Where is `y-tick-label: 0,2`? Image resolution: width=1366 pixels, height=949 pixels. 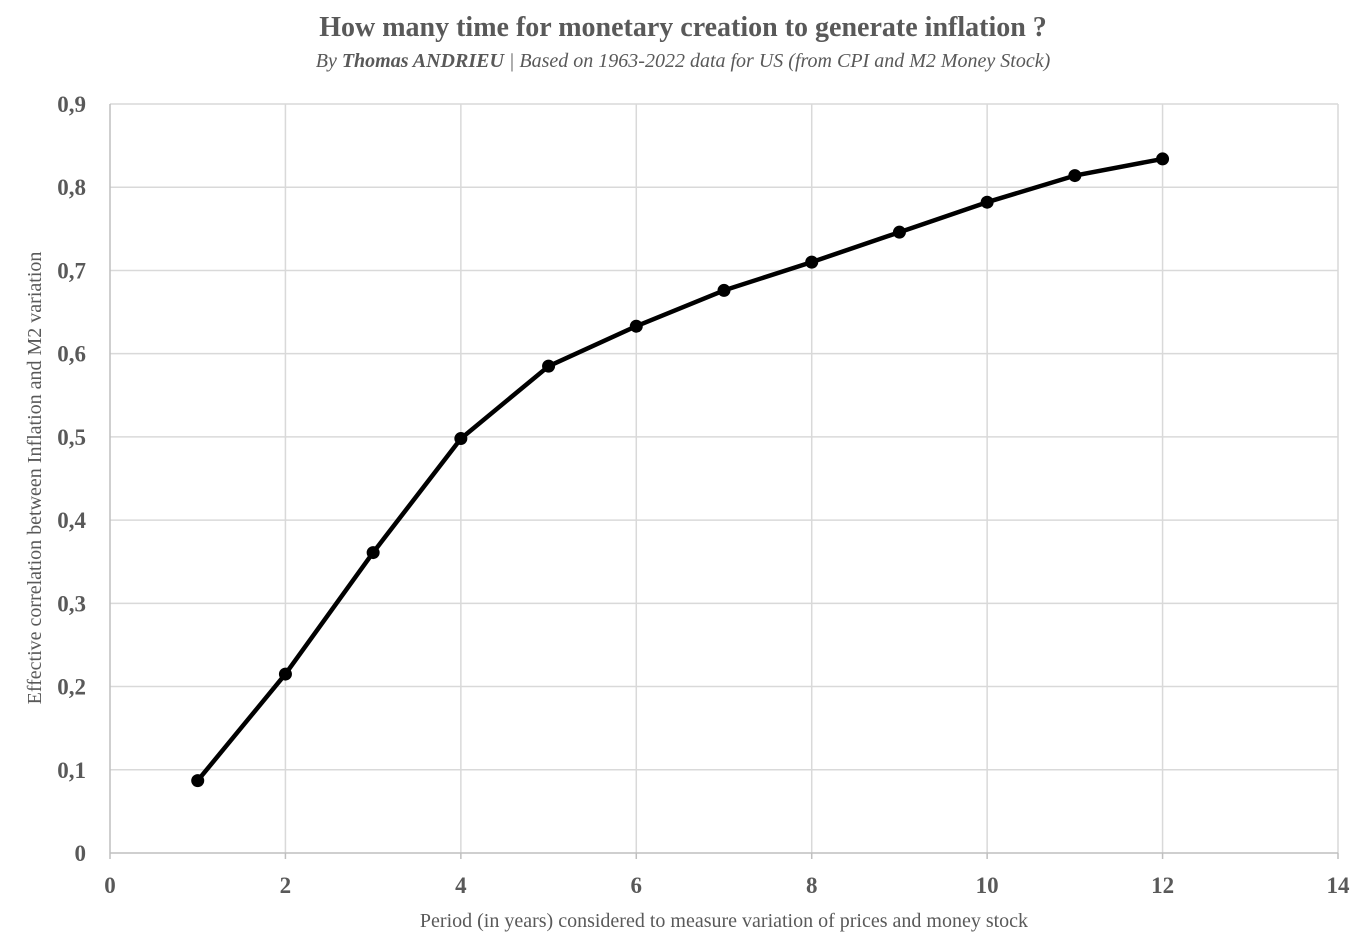
y-tick-label: 0,2 is located at coordinates (71, 687).